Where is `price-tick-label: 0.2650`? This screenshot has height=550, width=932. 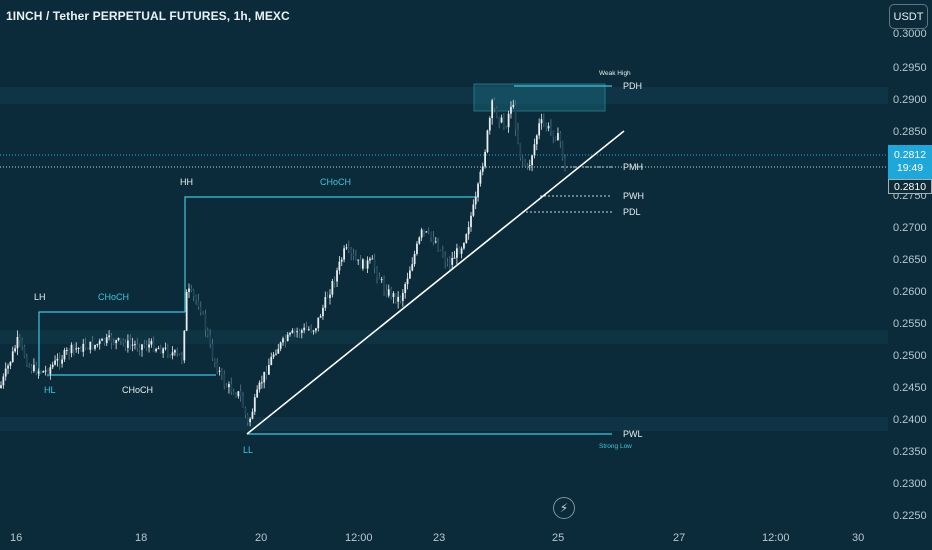 price-tick-label: 0.2650 is located at coordinates (910, 260).